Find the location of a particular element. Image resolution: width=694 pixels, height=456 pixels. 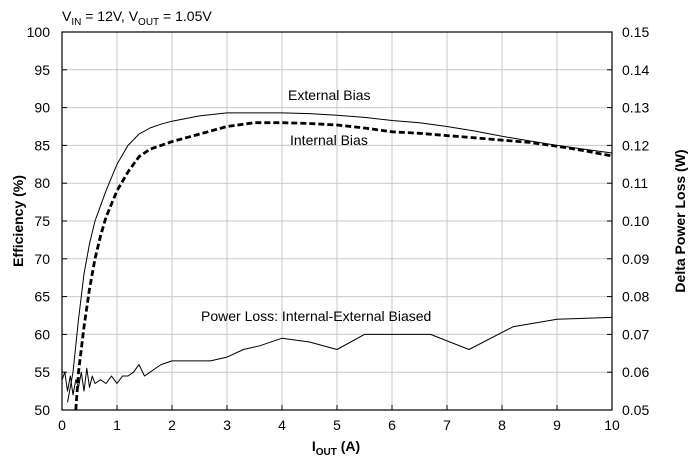

y-left-tick-label: 65 is located at coordinates (42, 297).